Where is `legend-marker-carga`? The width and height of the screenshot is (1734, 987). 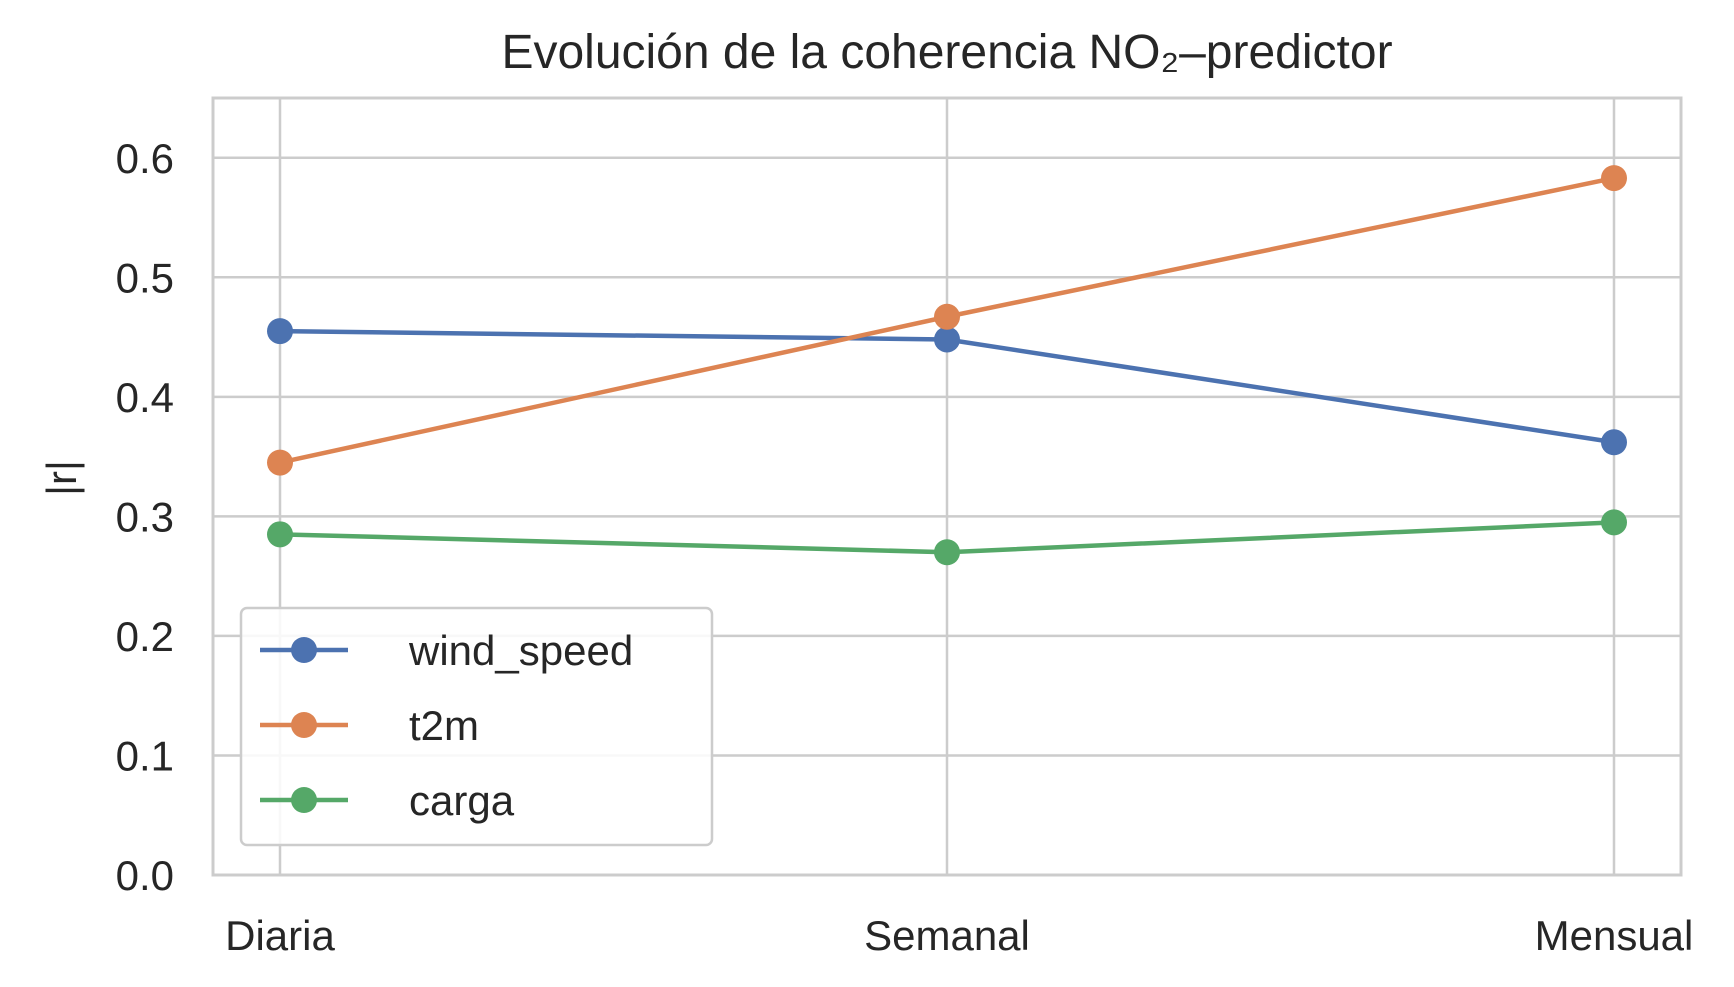 legend-marker-carga is located at coordinates (304, 800).